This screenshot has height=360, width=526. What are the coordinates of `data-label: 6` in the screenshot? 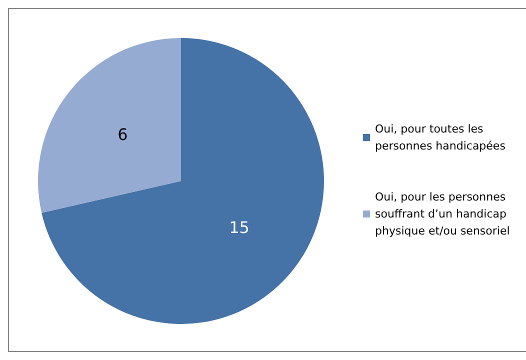 It's located at (123, 134).